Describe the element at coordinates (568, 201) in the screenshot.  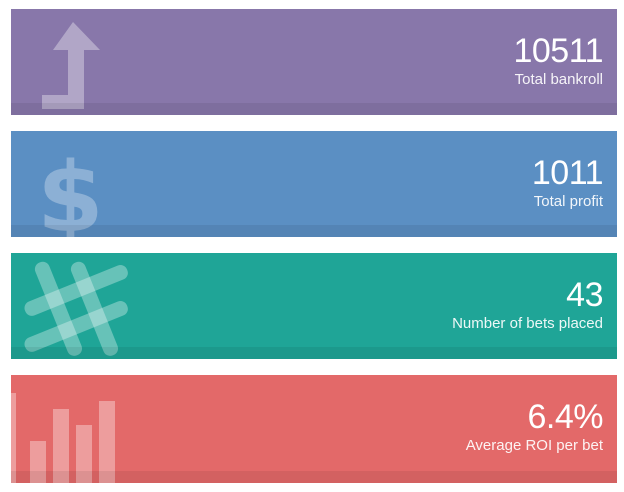
I see `stat-label: Total profit` at that location.